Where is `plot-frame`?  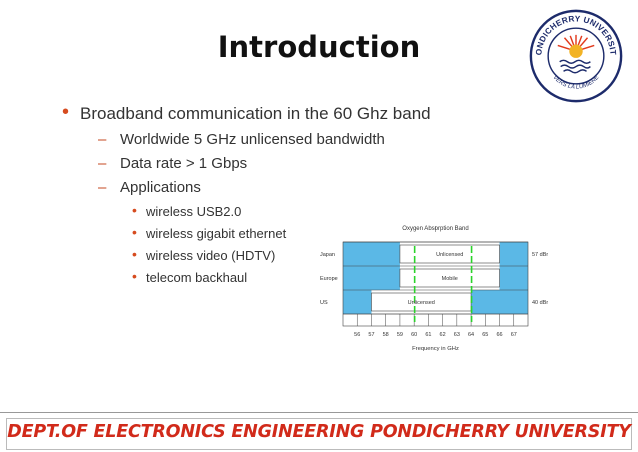 plot-frame is located at coordinates (435, 284).